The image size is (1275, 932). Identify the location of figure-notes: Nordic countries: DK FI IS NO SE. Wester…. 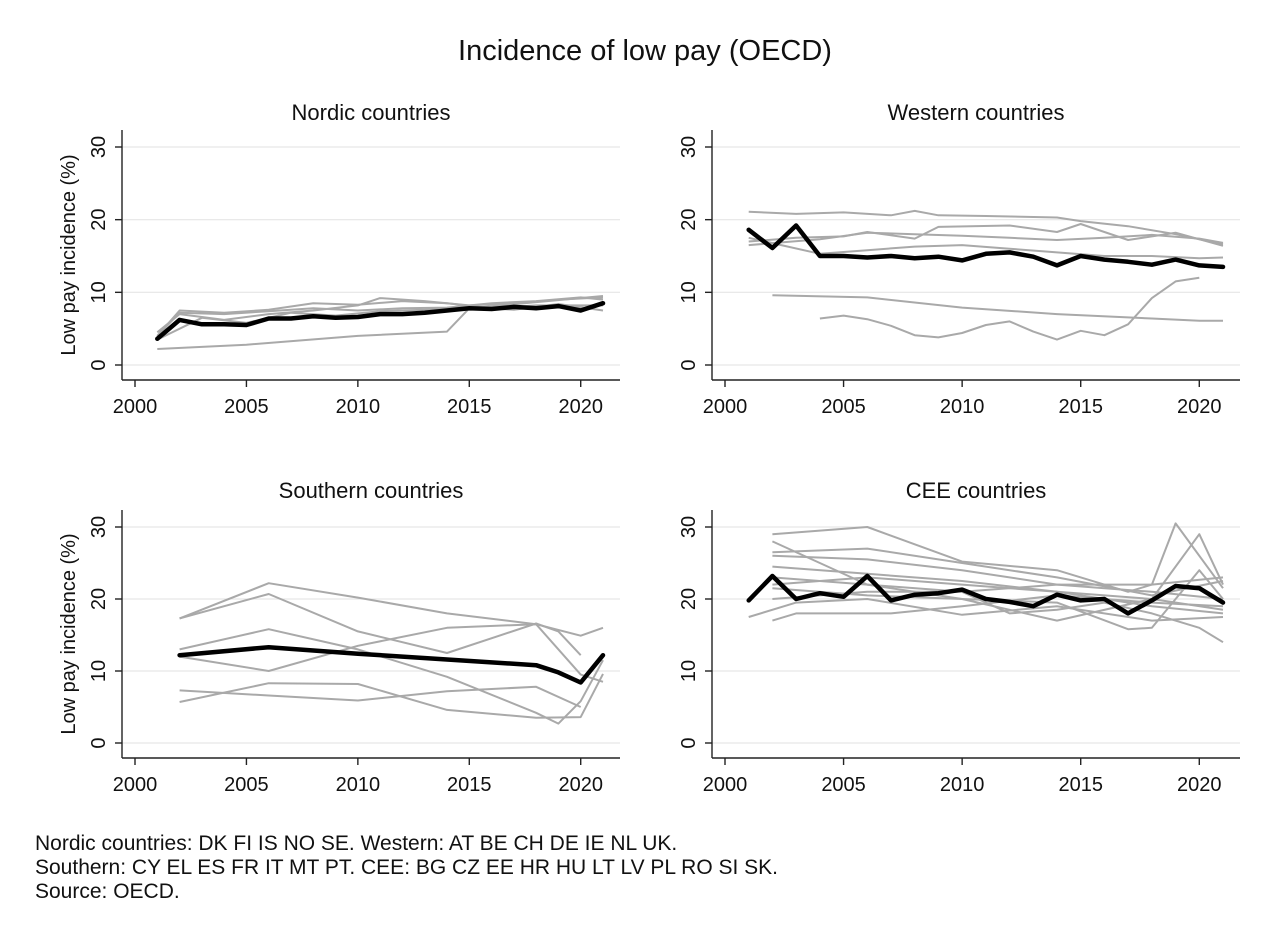
(406, 868).